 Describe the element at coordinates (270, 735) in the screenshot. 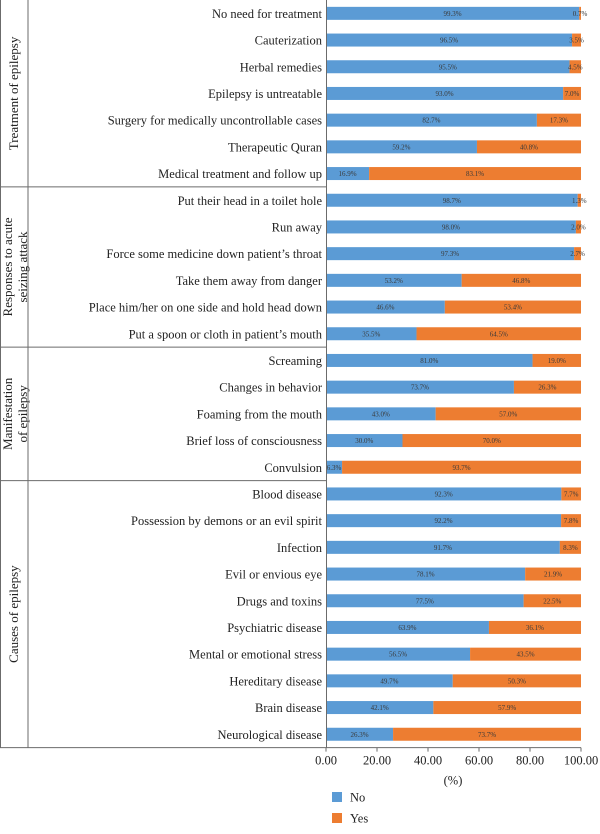

I see `category-label: Neurological disease` at that location.